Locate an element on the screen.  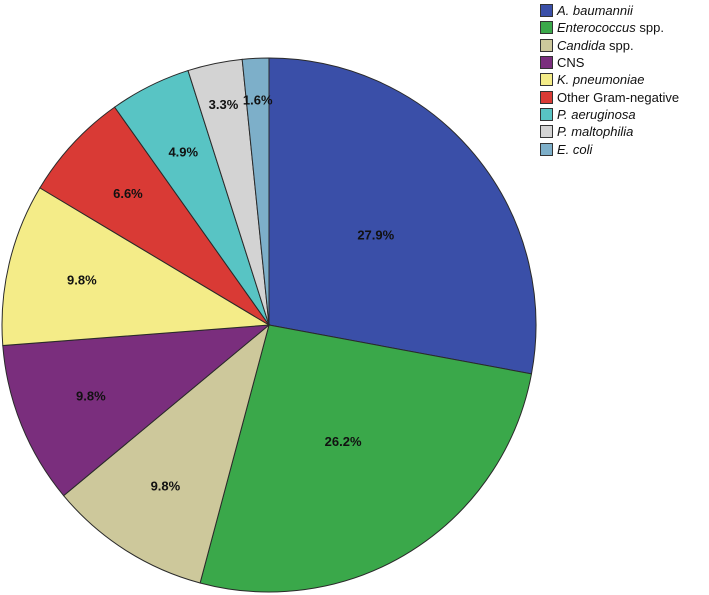
pie-slice-other-gram-negative is located at coordinates (154, 216).